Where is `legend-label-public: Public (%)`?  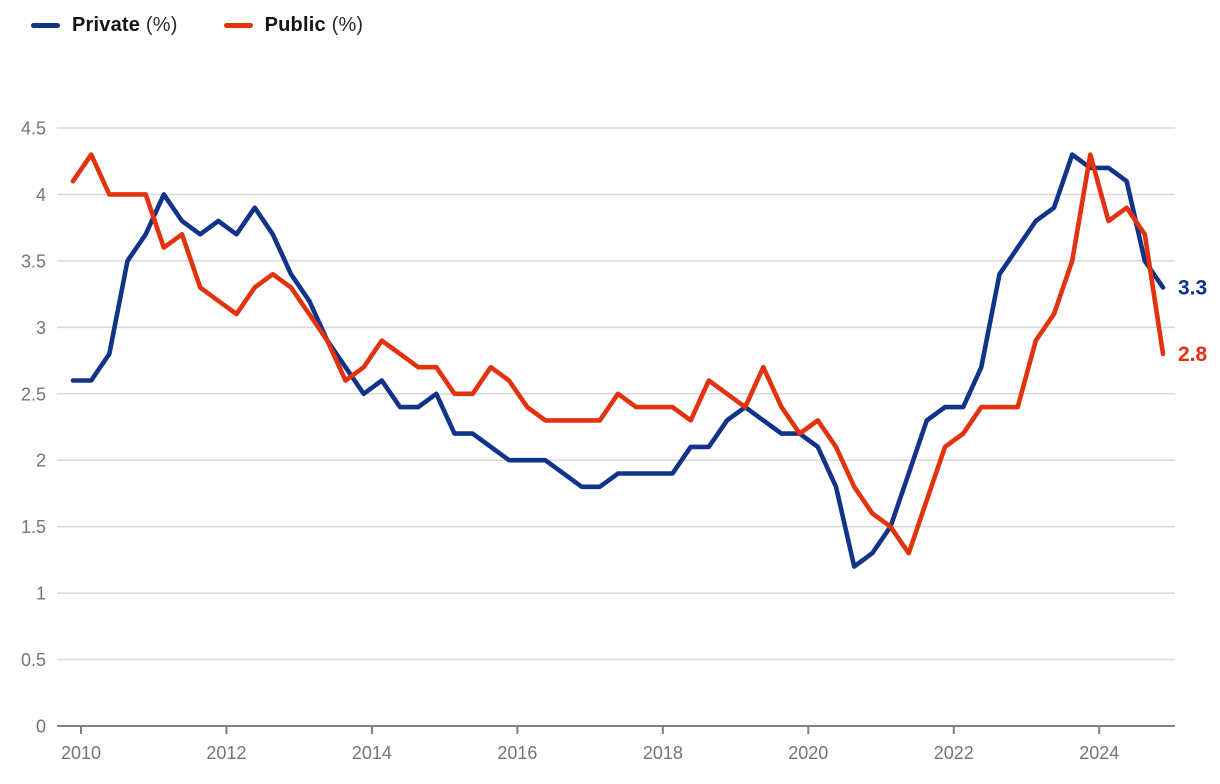 legend-label-public: Public (%) is located at coordinates (314, 25).